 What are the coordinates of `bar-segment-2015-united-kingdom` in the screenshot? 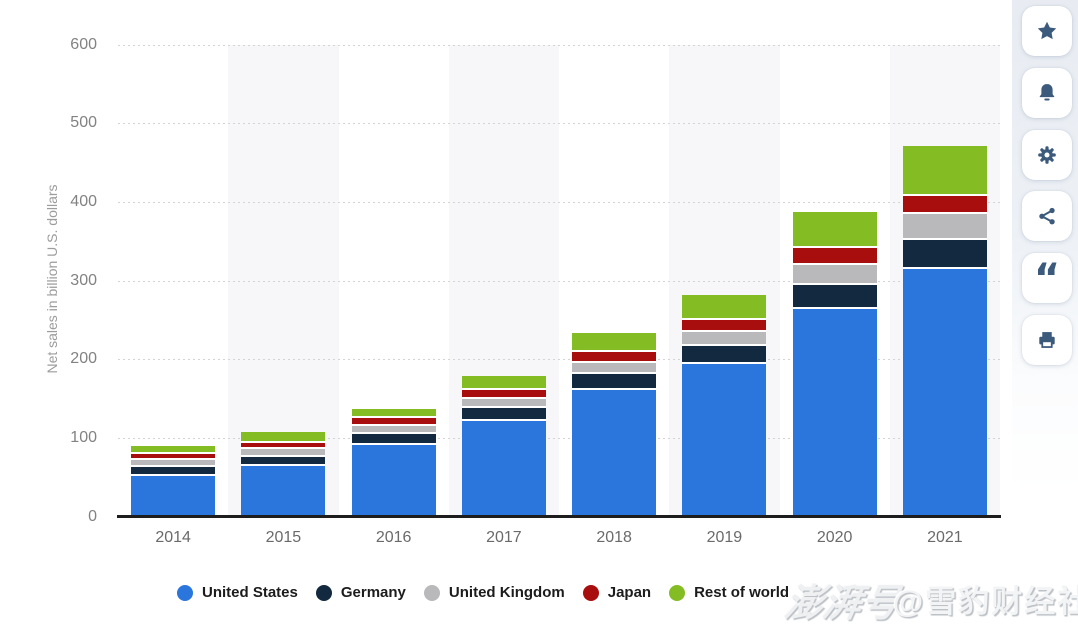 It's located at (283, 453).